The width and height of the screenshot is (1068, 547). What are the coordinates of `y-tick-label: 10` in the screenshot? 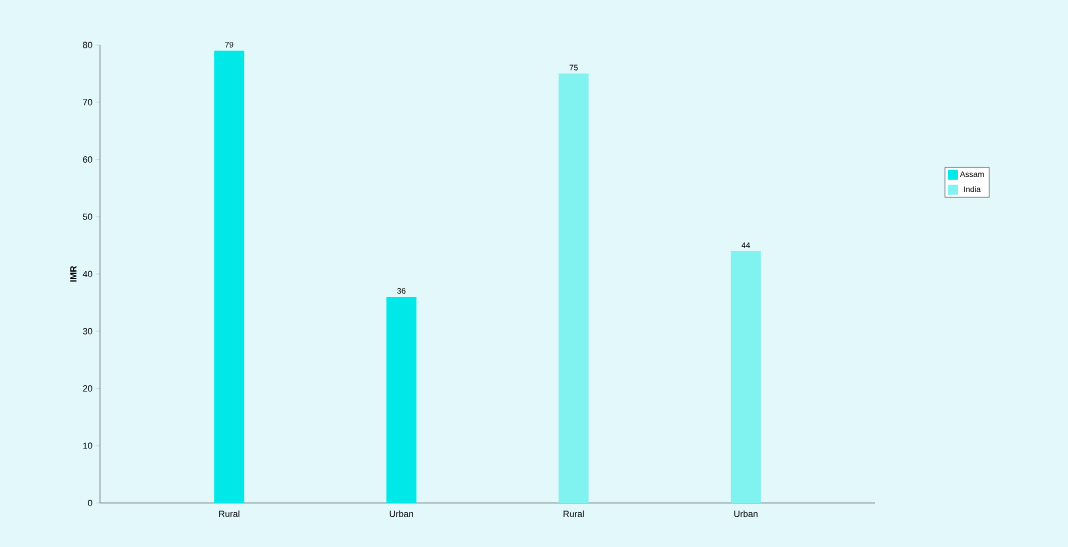 It's located at (88, 445).